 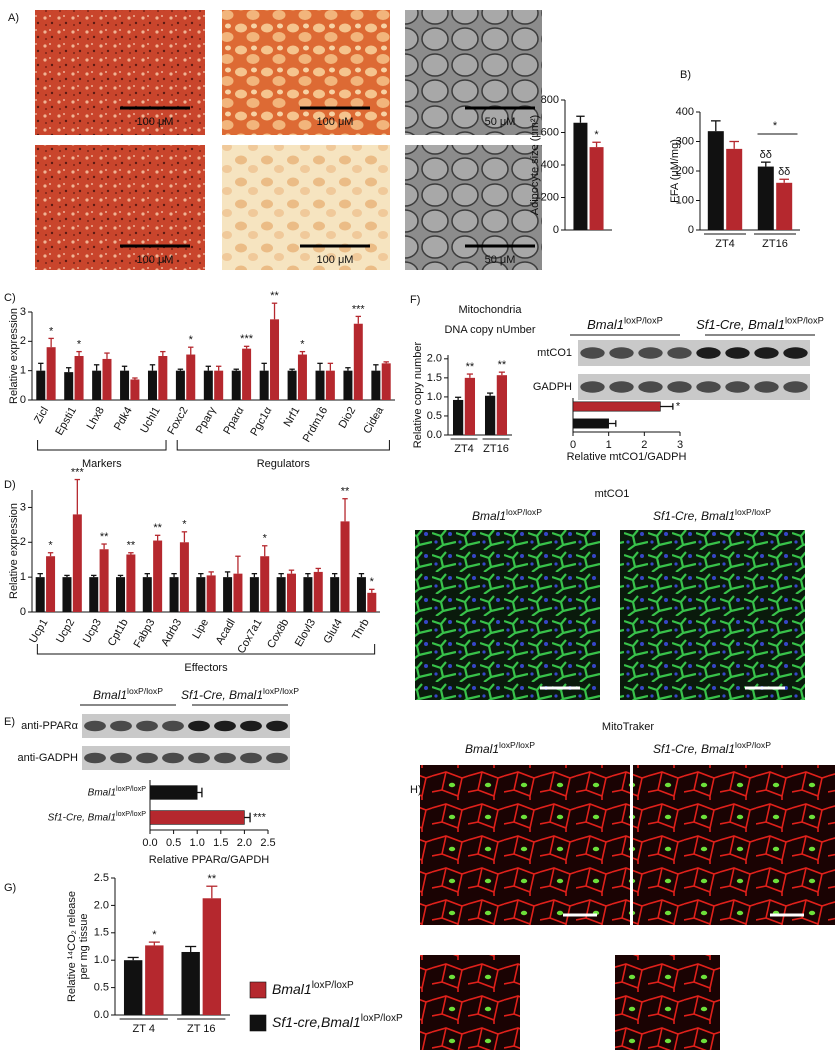 What do you see at coordinates (627, 457) in the screenshot?
I see `x-axis-label: Relative mtCO1/GADPH` at bounding box center [627, 457].